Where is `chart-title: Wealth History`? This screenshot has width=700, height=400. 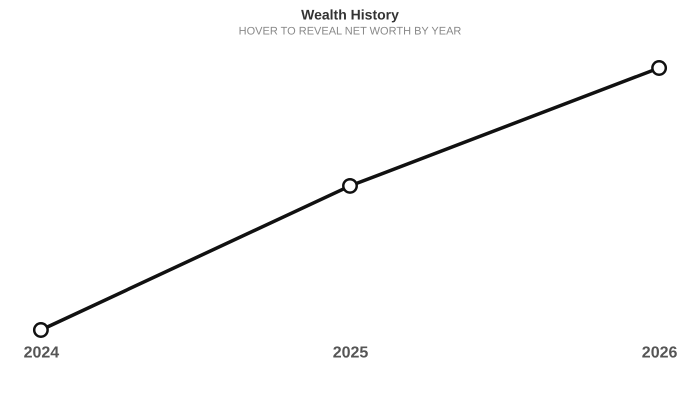
chart-title: Wealth History is located at coordinates (350, 14).